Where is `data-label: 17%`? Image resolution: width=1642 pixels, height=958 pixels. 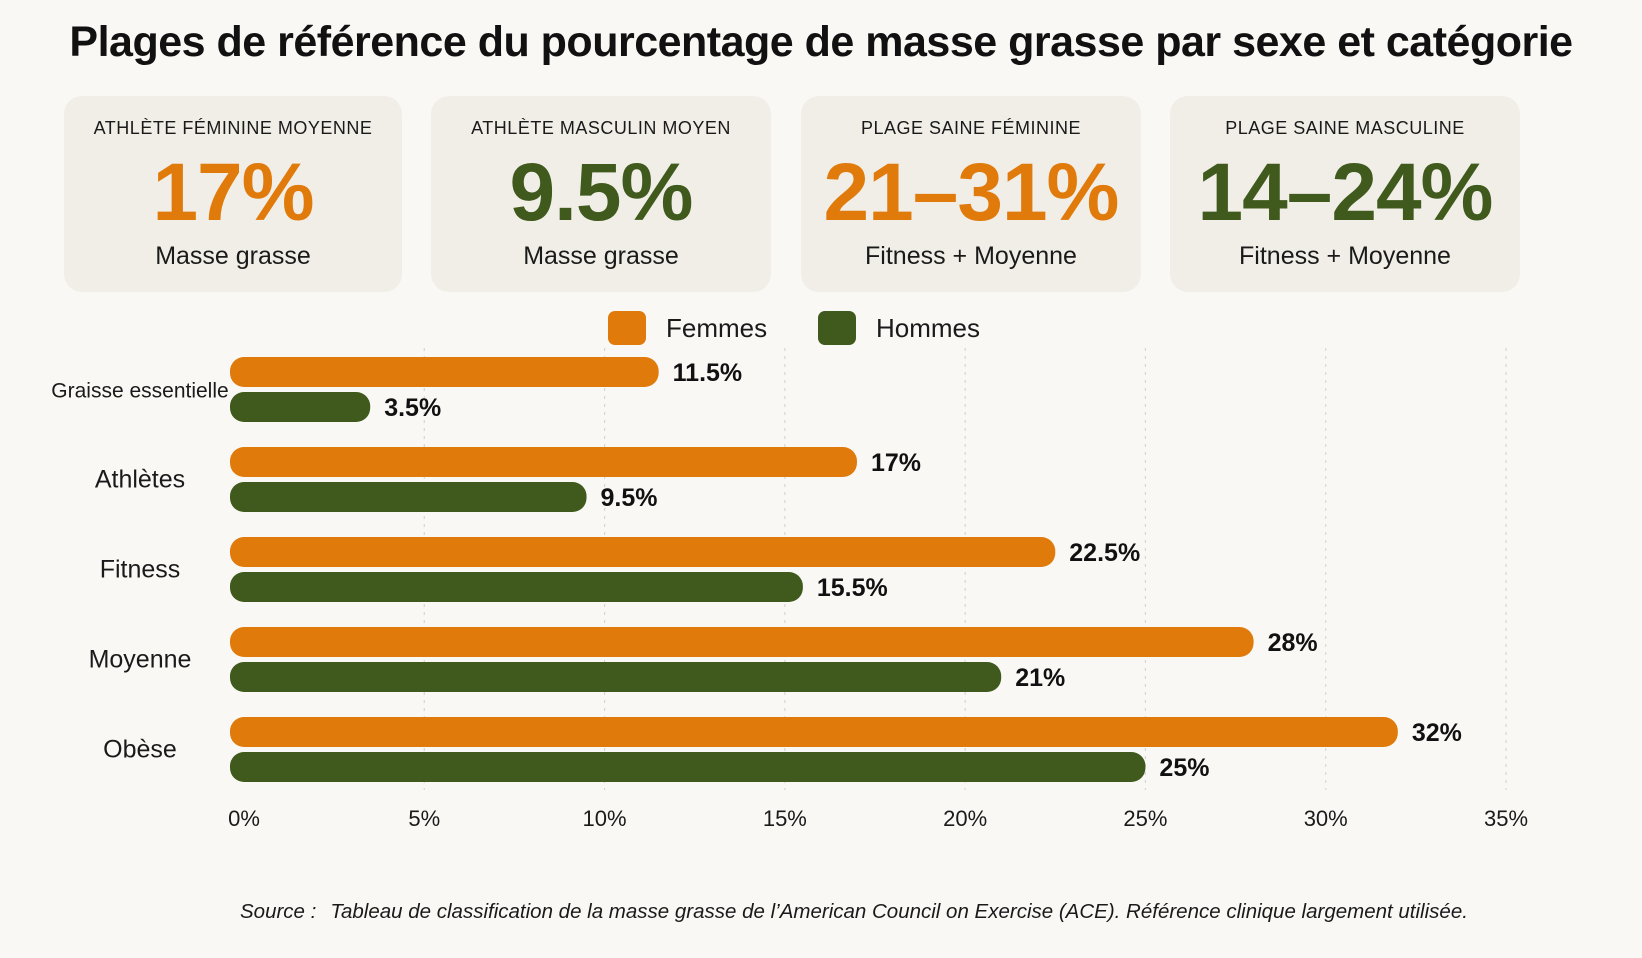
data-label: 17% is located at coordinates (896, 463).